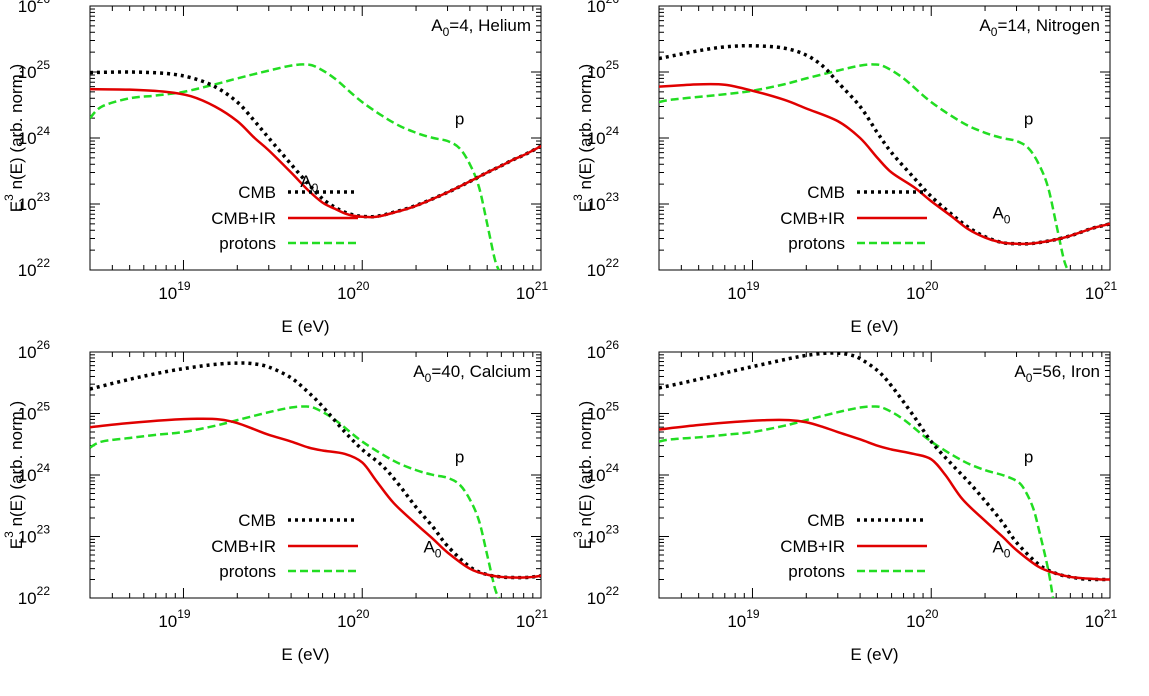 The image size is (1149, 696). What do you see at coordinates (1057, 373) in the screenshot?
I see `panel-title: A0=56, Iron` at bounding box center [1057, 373].